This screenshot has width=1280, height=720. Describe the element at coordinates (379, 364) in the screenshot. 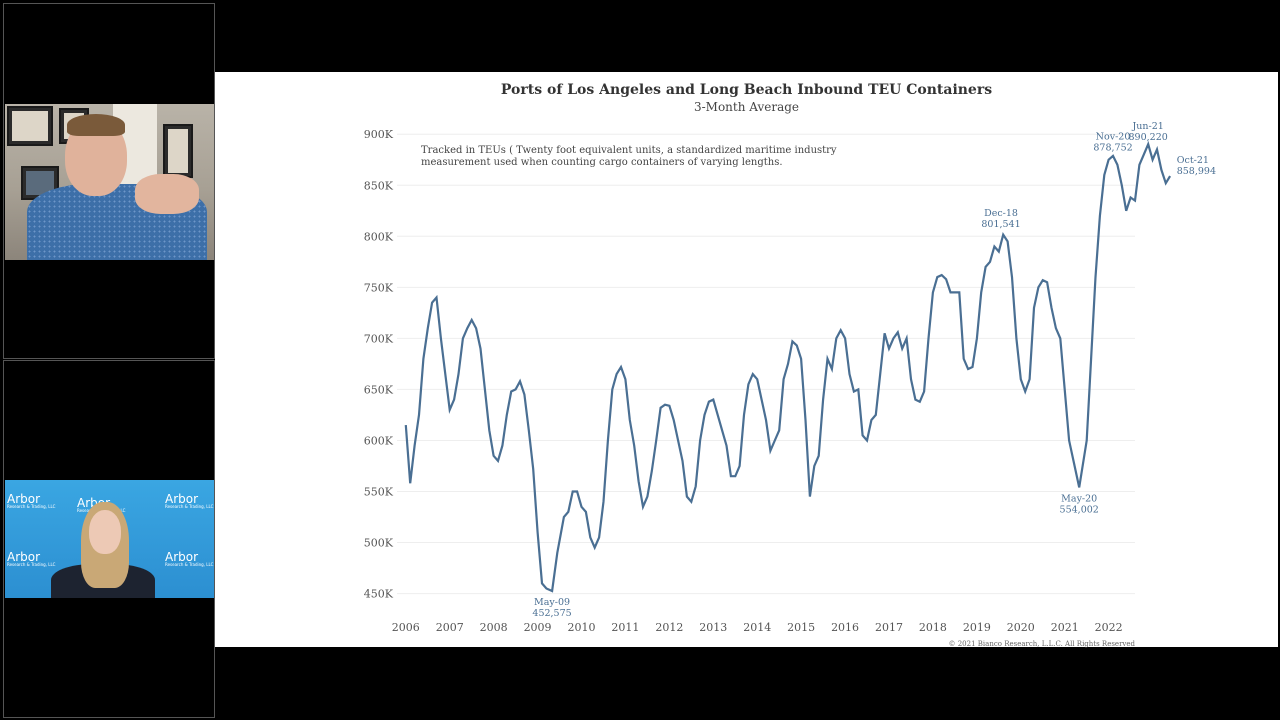

I see `y-axis-ticks: 450K 500K 550K 600K 650K 700K 750K 800K 850K 900K` at that location.